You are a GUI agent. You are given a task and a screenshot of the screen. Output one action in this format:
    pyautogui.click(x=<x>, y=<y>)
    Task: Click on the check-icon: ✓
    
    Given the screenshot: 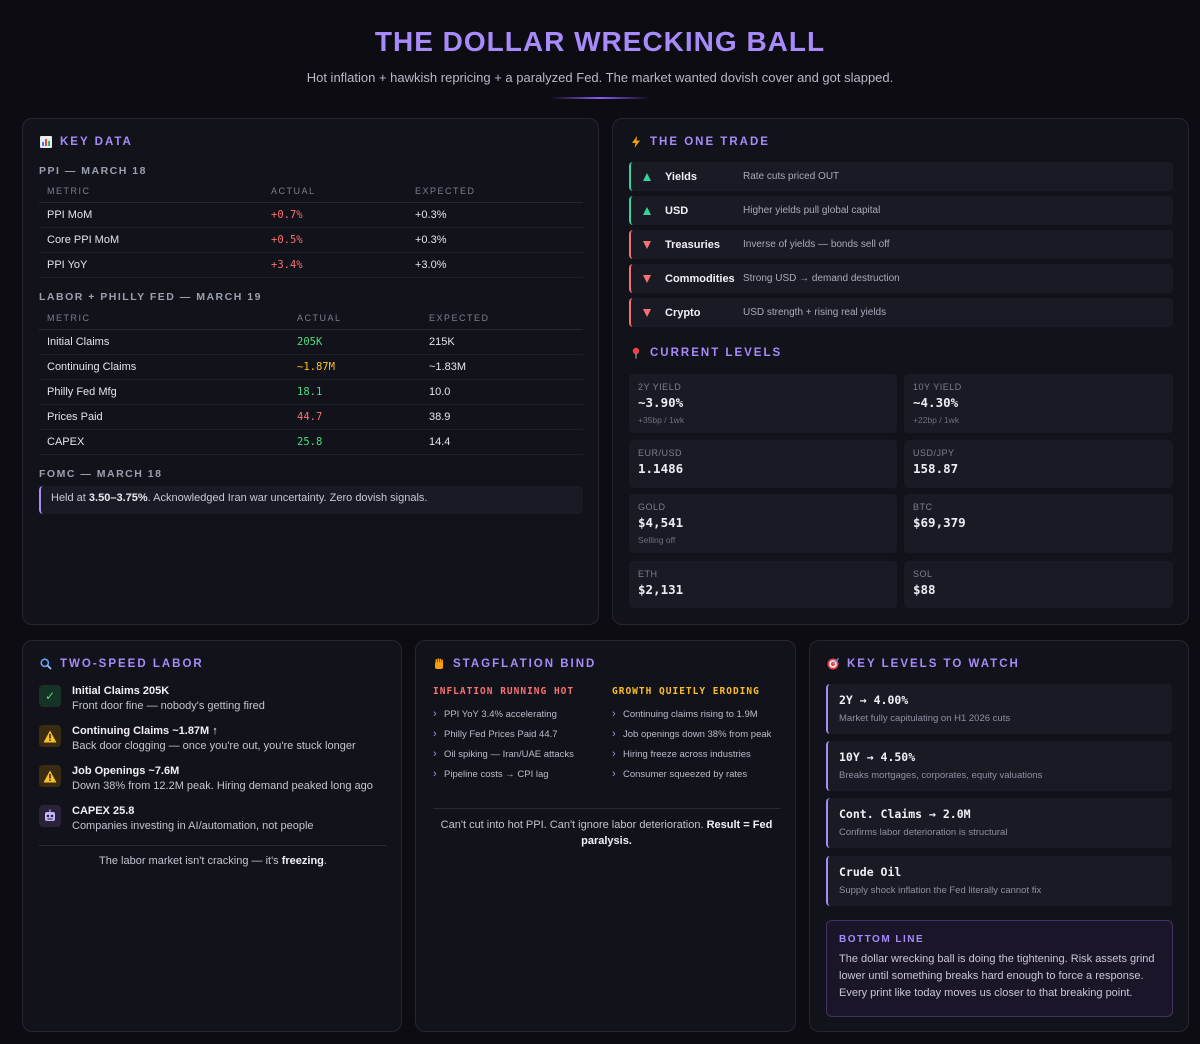 What is the action you would take?
    pyautogui.click(x=50, y=696)
    